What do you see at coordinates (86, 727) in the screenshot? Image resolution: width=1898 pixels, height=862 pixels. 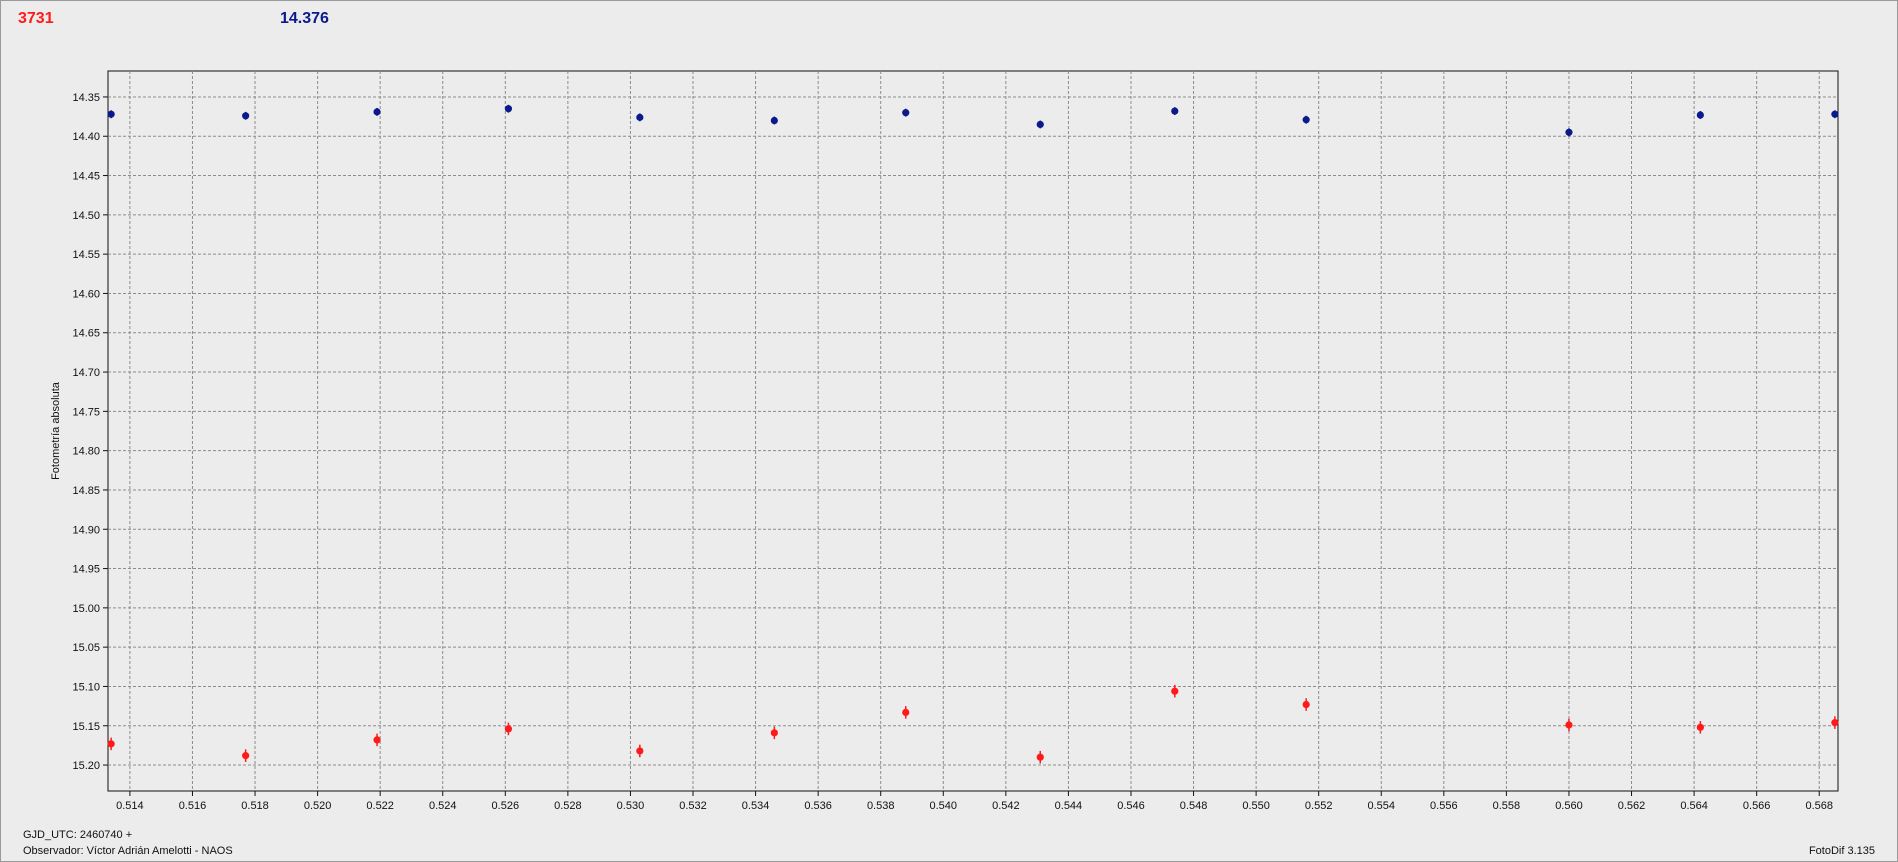 I see `y-tick-label: 15.15` at bounding box center [86, 727].